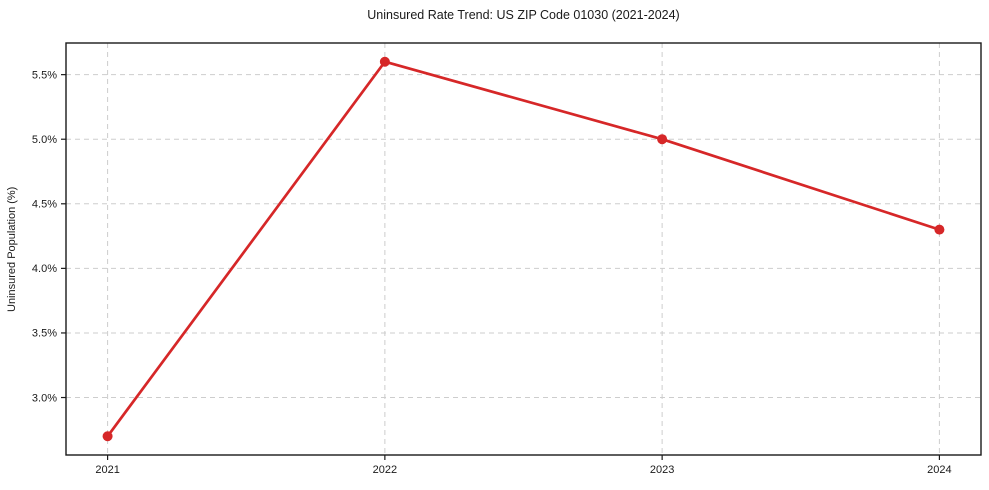 This screenshot has height=490, width=989. What do you see at coordinates (44, 398) in the screenshot?
I see `y-tick-label: 3.0%` at bounding box center [44, 398].